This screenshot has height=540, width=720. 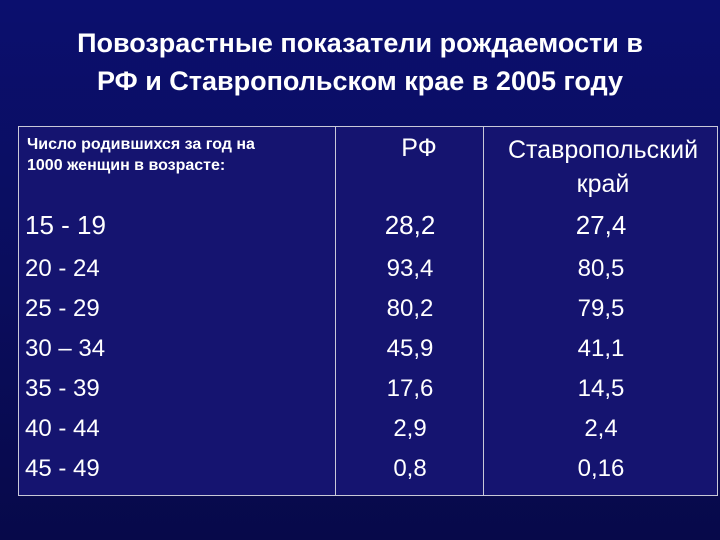 I want to click on age-cell: 25 - 29, so click(x=62, y=308).